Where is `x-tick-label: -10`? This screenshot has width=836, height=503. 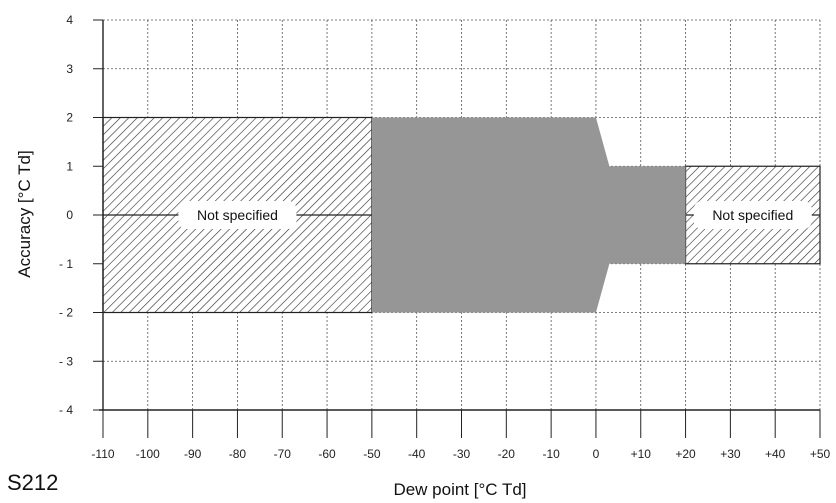 x-tick-label: -10 is located at coordinates (551, 454).